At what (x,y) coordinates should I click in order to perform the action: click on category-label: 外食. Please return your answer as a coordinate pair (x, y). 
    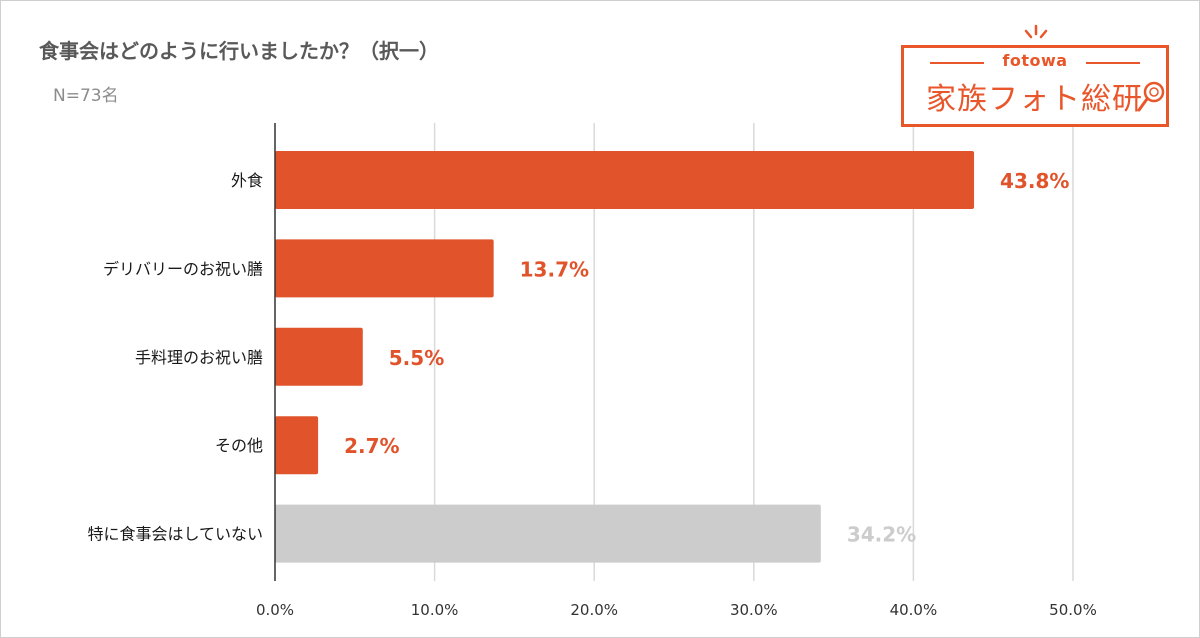
    Looking at the image, I should click on (247, 180).